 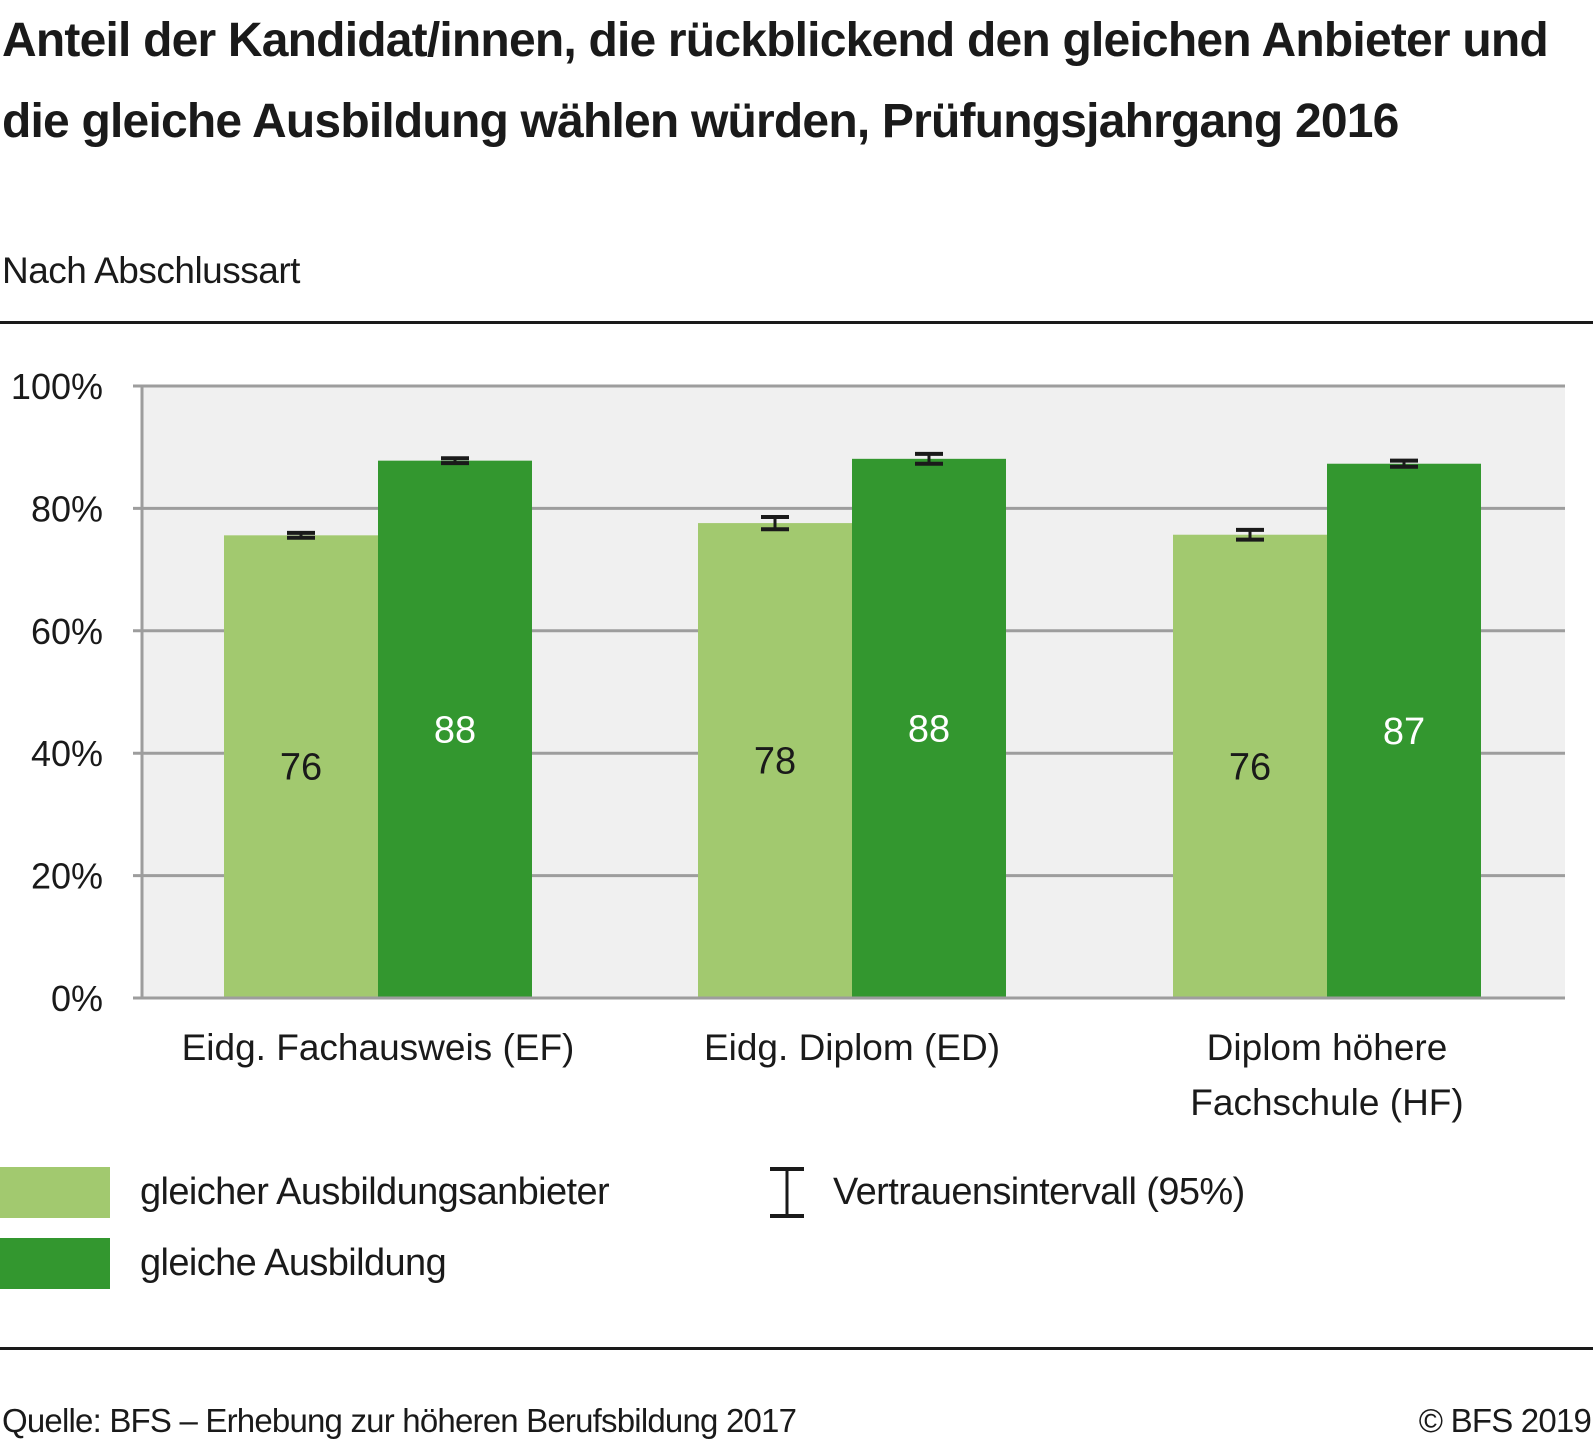 What do you see at coordinates (796, 322) in the screenshot?
I see `top-divider` at bounding box center [796, 322].